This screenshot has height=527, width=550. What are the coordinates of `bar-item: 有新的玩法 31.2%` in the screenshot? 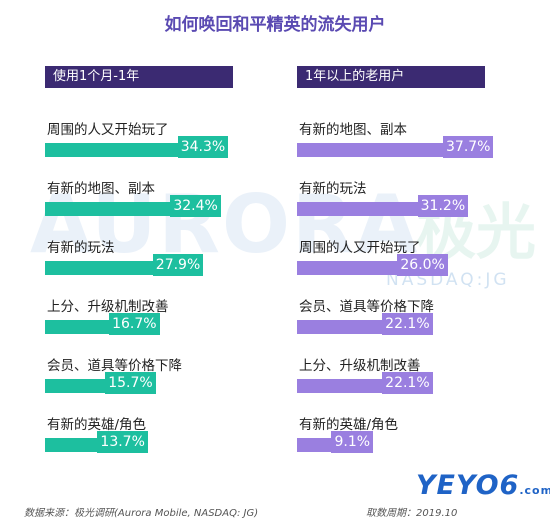 It's located at (417, 205).